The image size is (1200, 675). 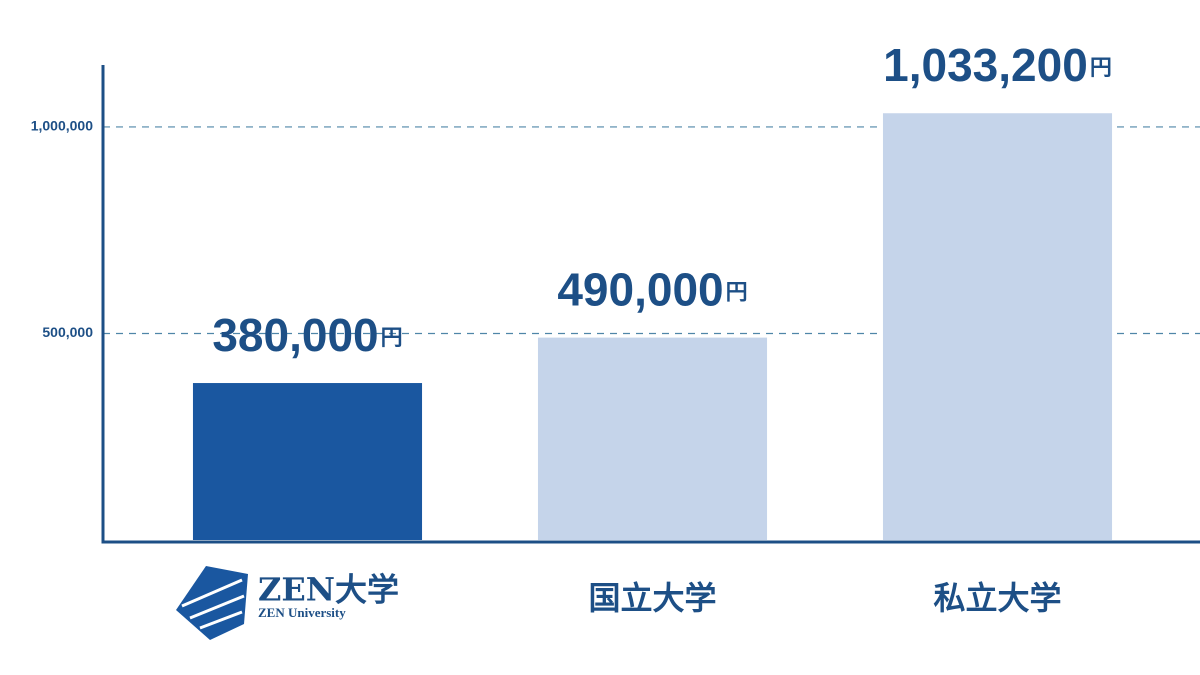 I want to click on logo-icon, so click(x=212, y=603).